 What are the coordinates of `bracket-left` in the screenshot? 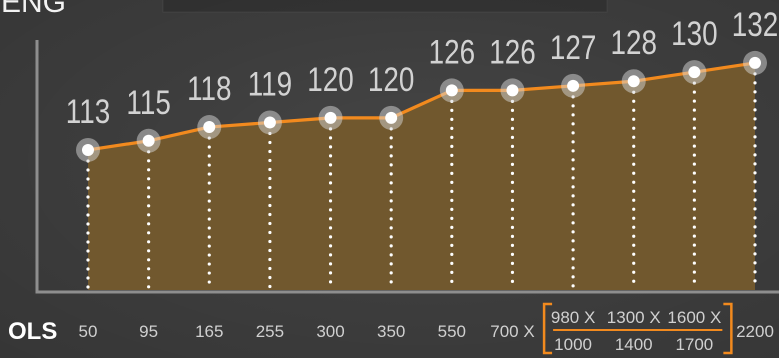 It's located at (547, 328).